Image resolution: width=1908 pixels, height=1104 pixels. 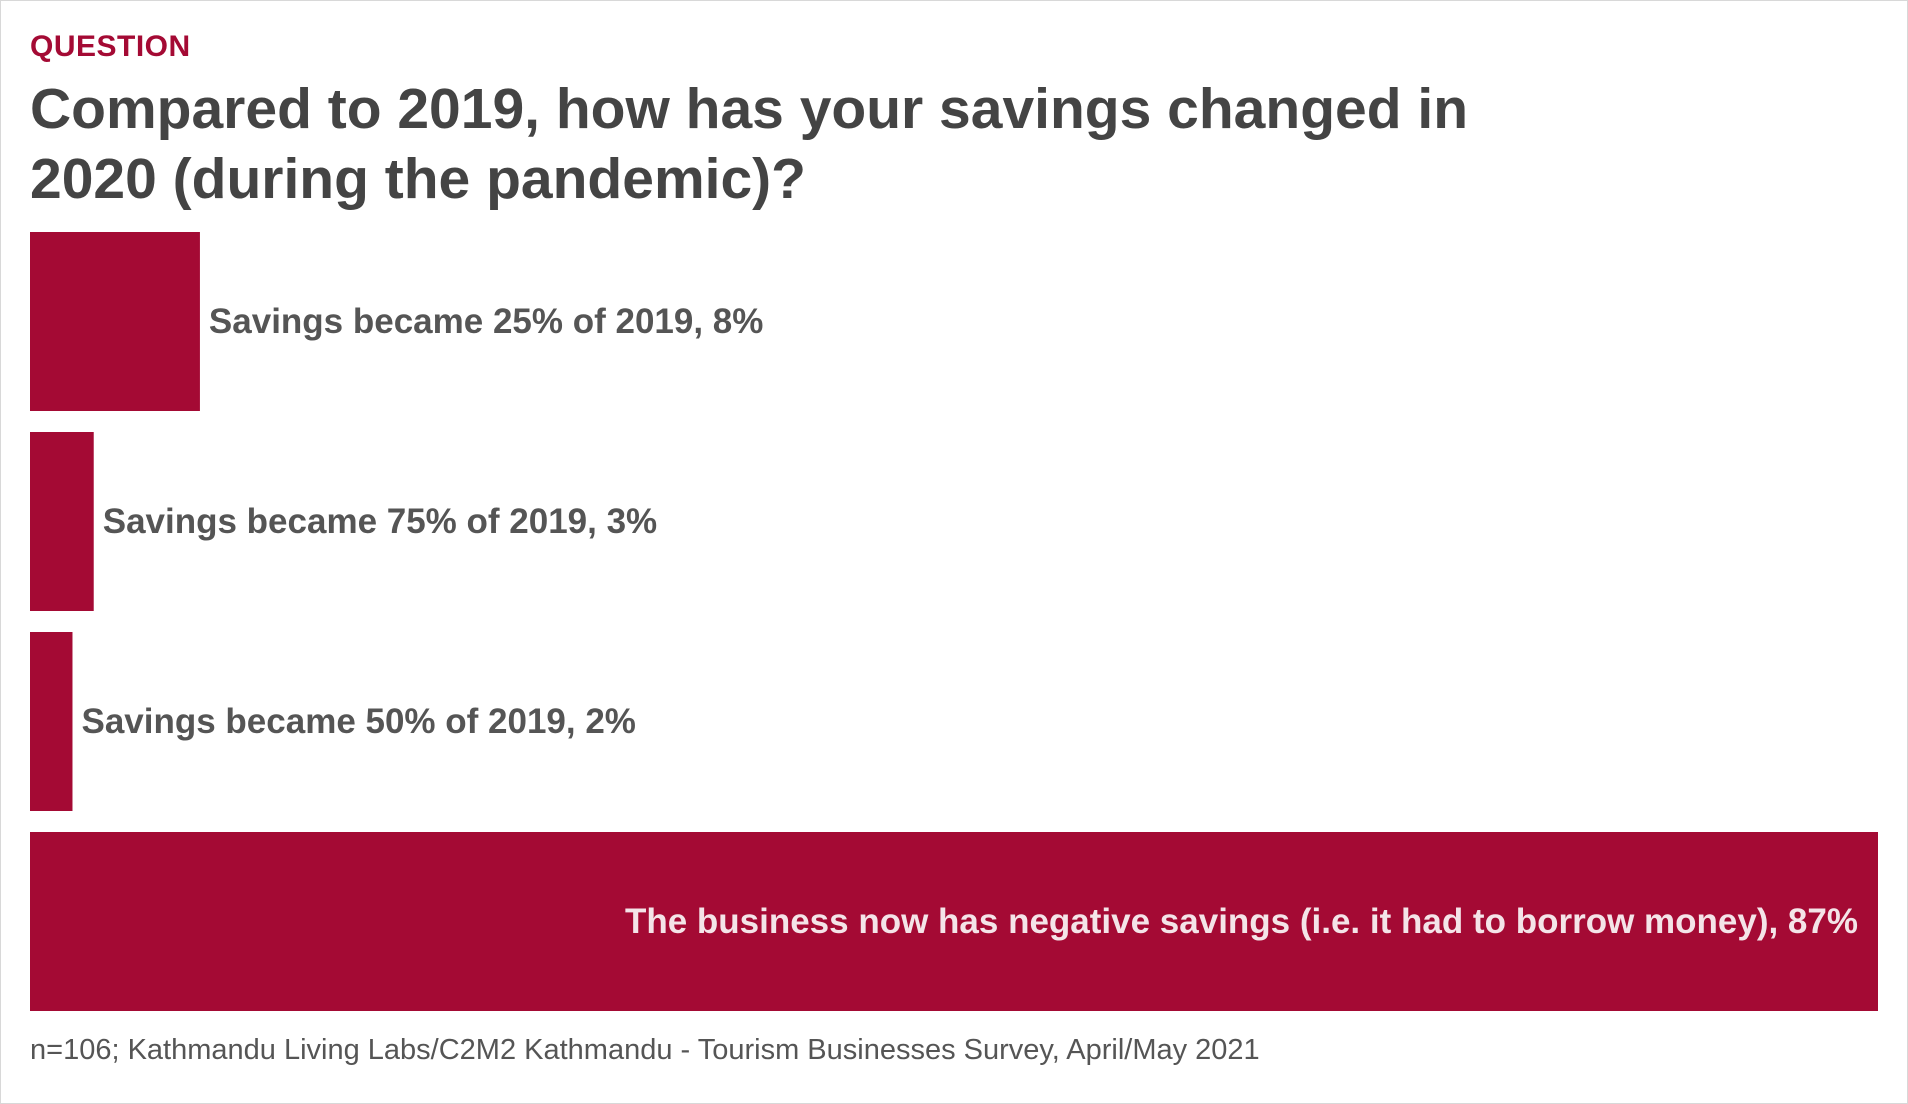 I want to click on bar-label-1: Savings became 25% of 2019, 8%, so click(x=486, y=321).